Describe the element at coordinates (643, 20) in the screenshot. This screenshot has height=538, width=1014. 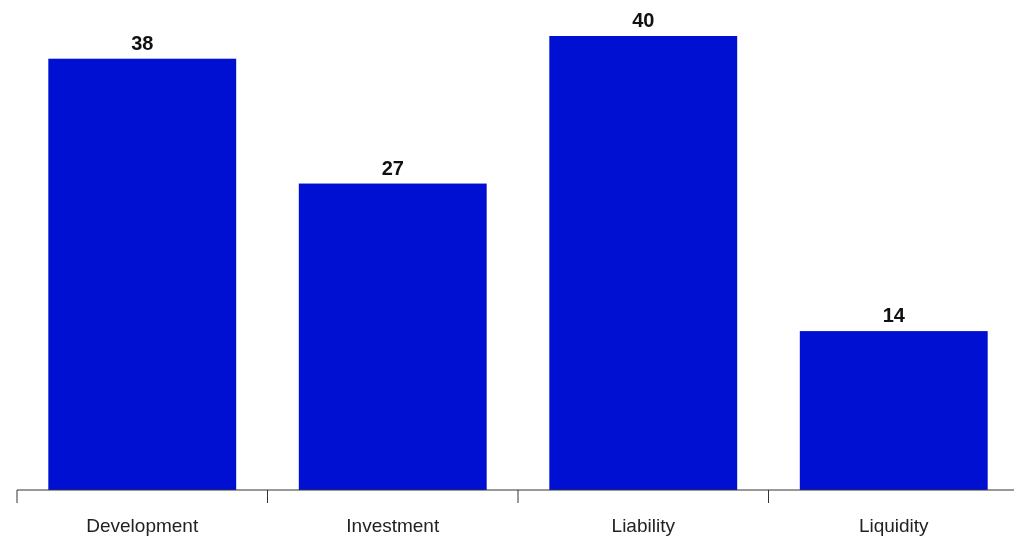
I see `data-label: 40` at that location.